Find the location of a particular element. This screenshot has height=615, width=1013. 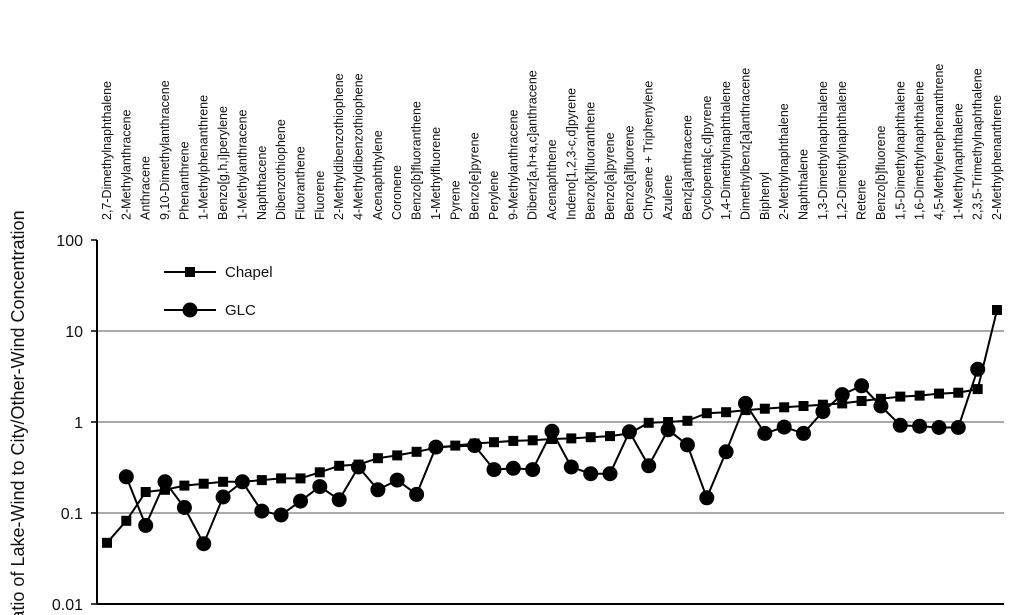

category-label: Indeno[1,2,3-c,d]pyrene is located at coordinates (571, 154).